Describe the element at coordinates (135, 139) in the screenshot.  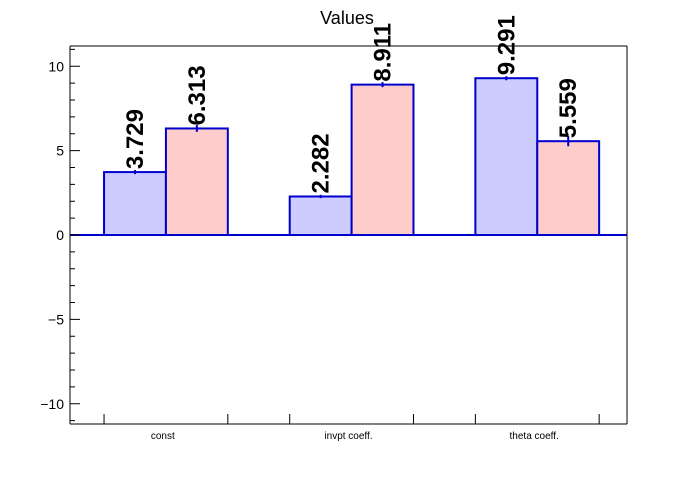
I see `value-label: 3.729` at that location.